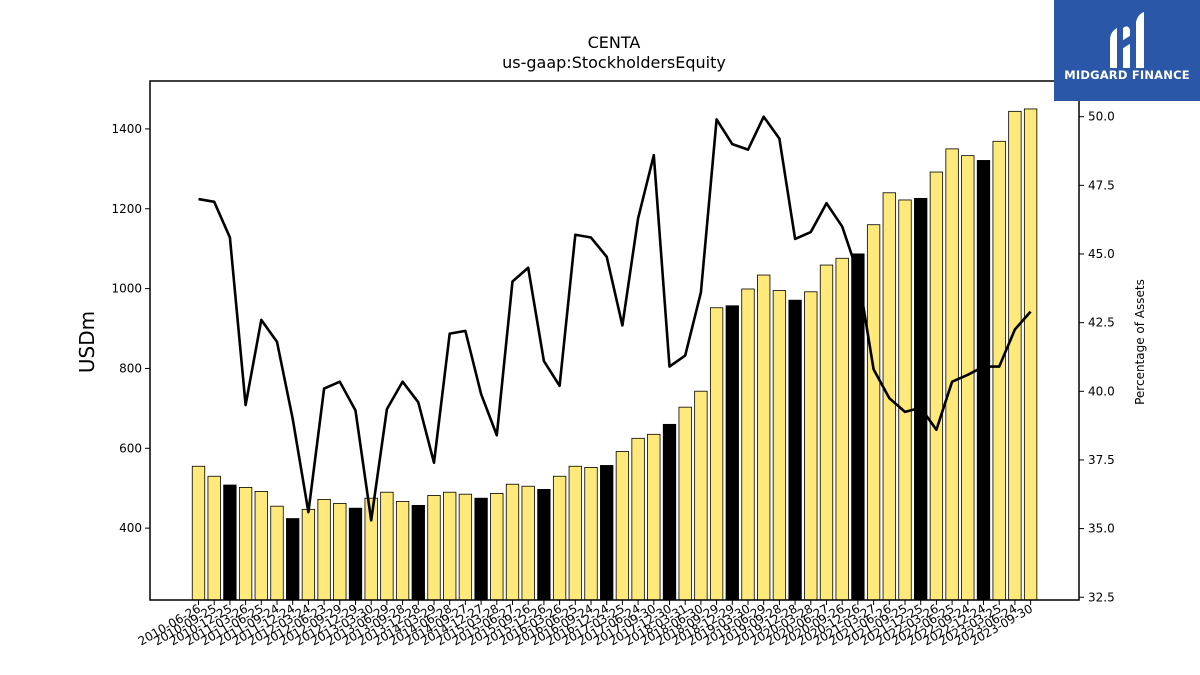  I want to click on y2-tick-label: 40.0, so click(1101, 391).